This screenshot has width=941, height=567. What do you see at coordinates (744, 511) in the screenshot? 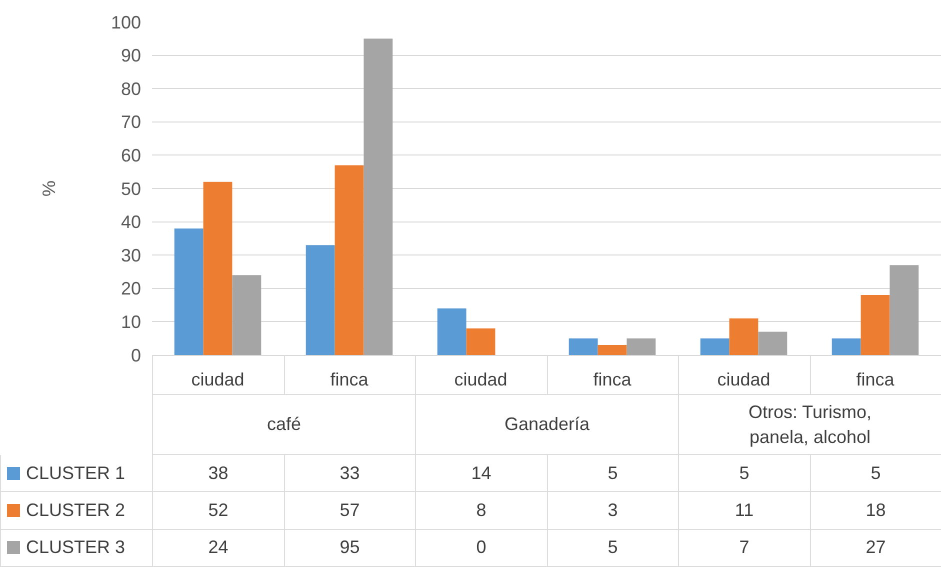
I see `data-label: 11` at bounding box center [744, 511].